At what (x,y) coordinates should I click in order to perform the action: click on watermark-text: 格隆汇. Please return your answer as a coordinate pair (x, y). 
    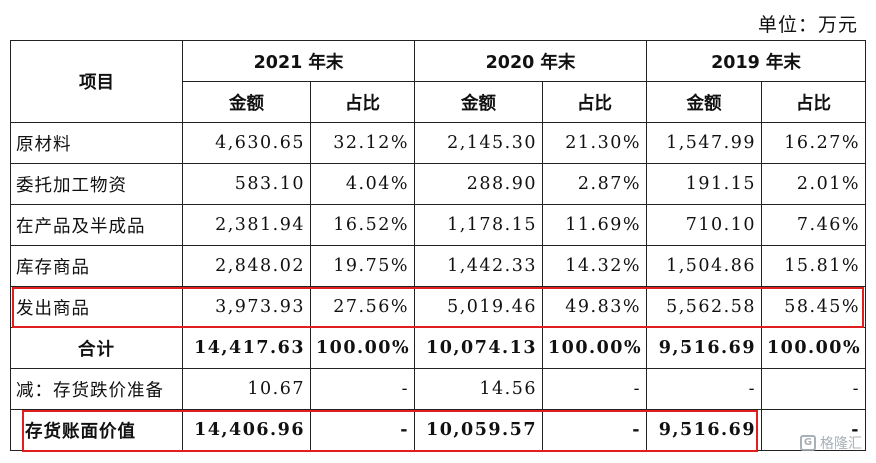
    Looking at the image, I should click on (841, 444).